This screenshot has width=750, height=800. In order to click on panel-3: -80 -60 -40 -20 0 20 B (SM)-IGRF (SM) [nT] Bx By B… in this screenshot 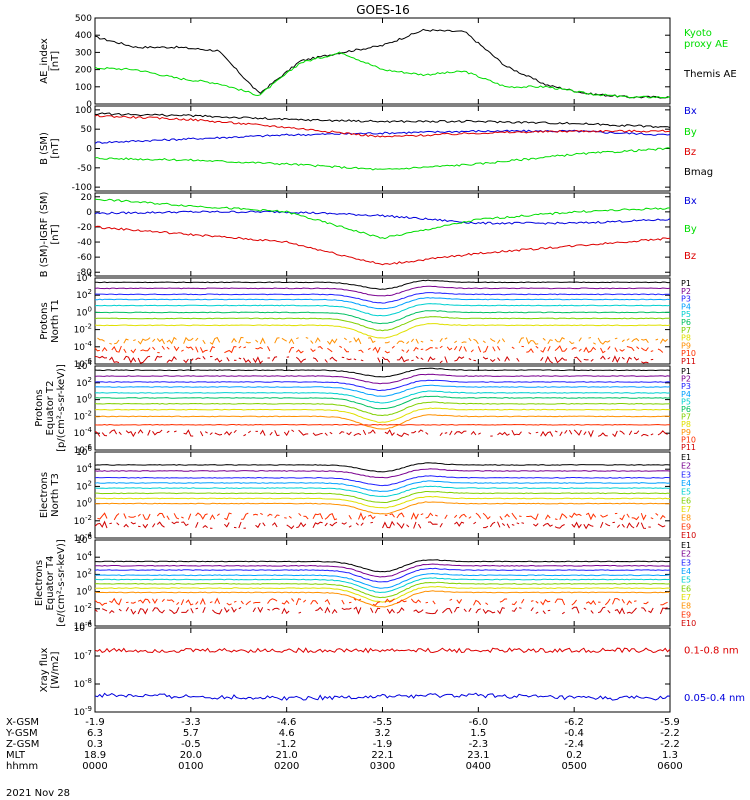, I will do `click(368, 235)`.